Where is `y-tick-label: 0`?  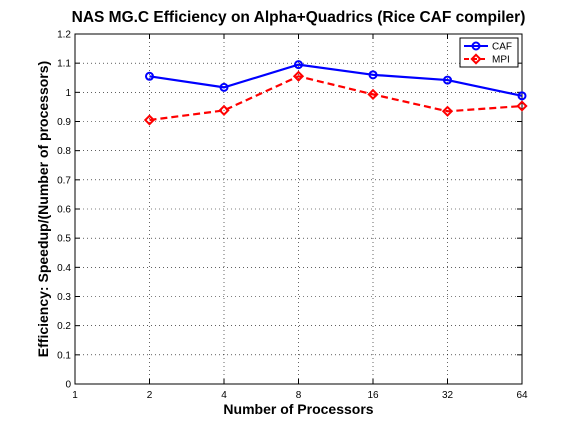
y-tick-label: 0 is located at coordinates (68, 385).